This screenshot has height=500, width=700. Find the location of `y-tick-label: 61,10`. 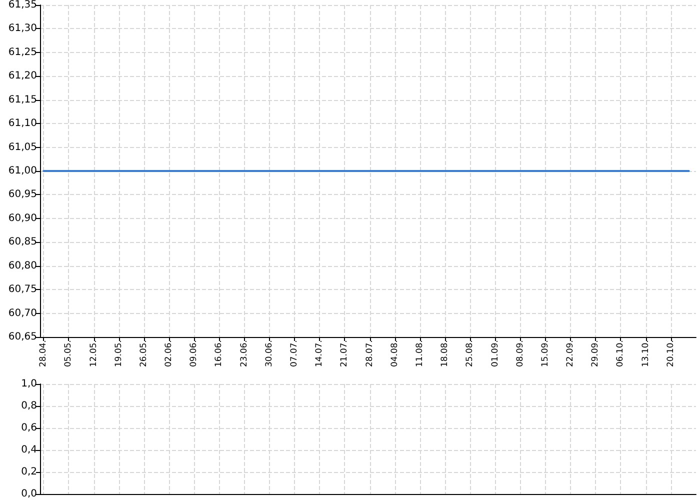

y-tick-label: 61,10 is located at coordinates (22, 124).